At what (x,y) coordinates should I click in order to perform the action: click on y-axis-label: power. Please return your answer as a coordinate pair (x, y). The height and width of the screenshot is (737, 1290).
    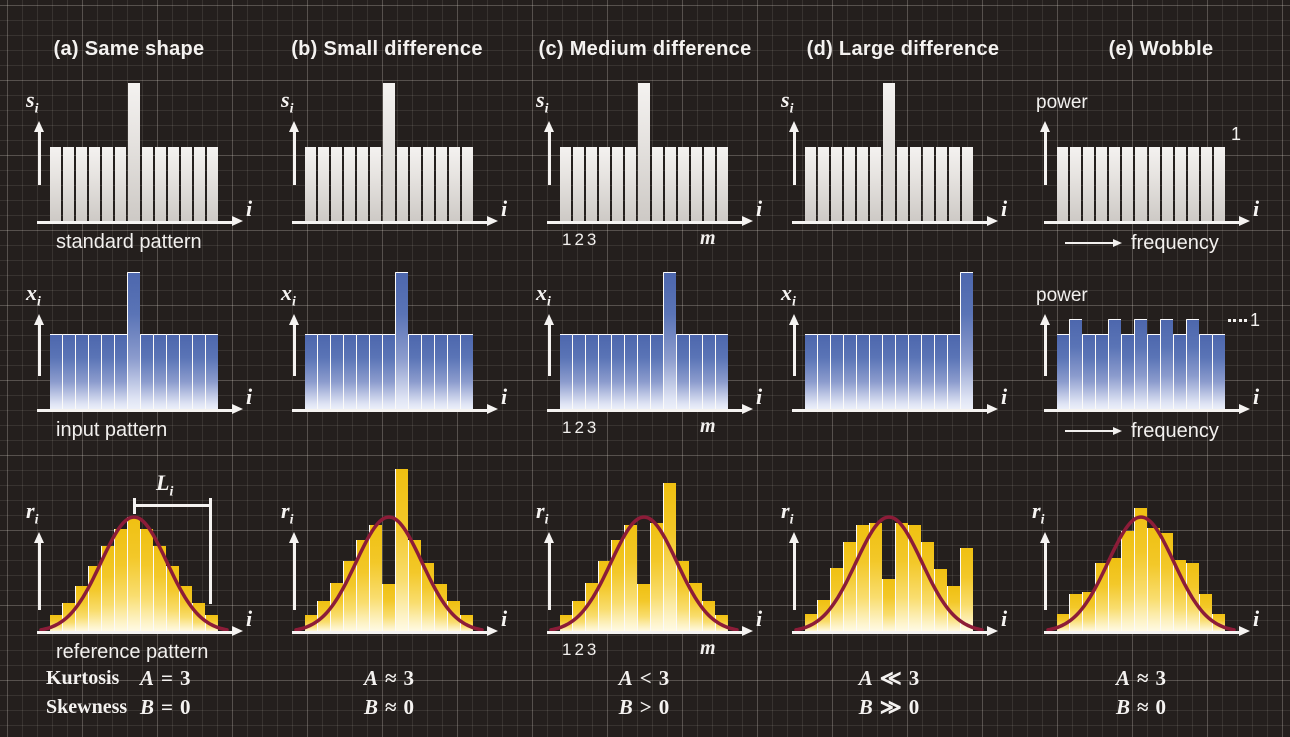
    Looking at the image, I should click on (1062, 295).